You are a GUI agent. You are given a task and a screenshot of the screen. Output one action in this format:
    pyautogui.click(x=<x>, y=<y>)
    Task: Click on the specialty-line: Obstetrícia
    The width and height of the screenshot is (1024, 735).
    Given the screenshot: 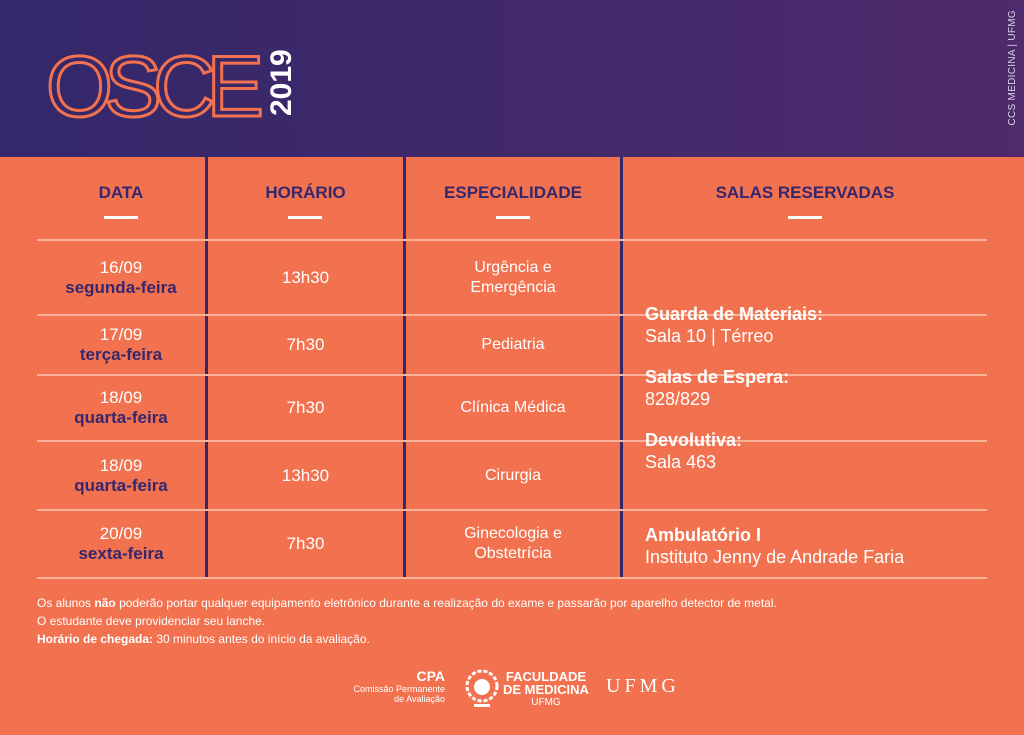 What is the action you would take?
    pyautogui.click(x=513, y=553)
    